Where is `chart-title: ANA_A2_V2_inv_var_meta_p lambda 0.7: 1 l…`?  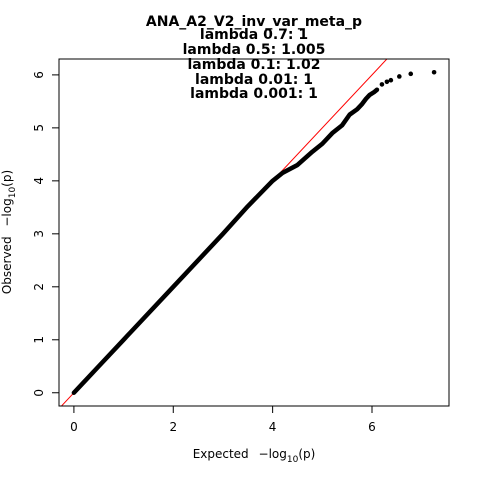
chart-title: ANA_A2_V2_inv_var_meta_p lambda 0.7: 1 l… is located at coordinates (254, 58).